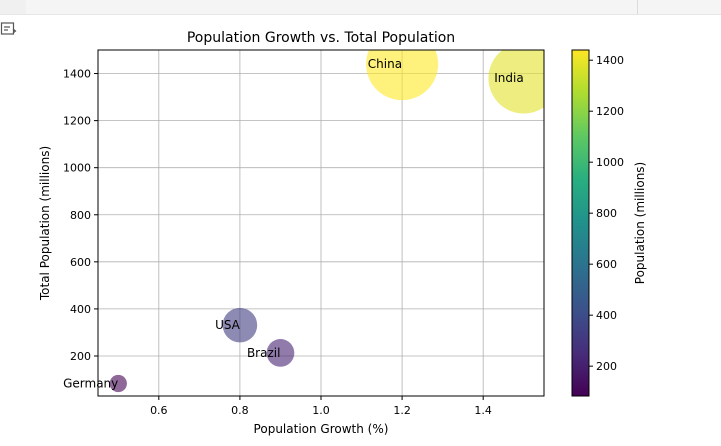  I want to click on colorbar-tick-label: 200, so click(606, 366).